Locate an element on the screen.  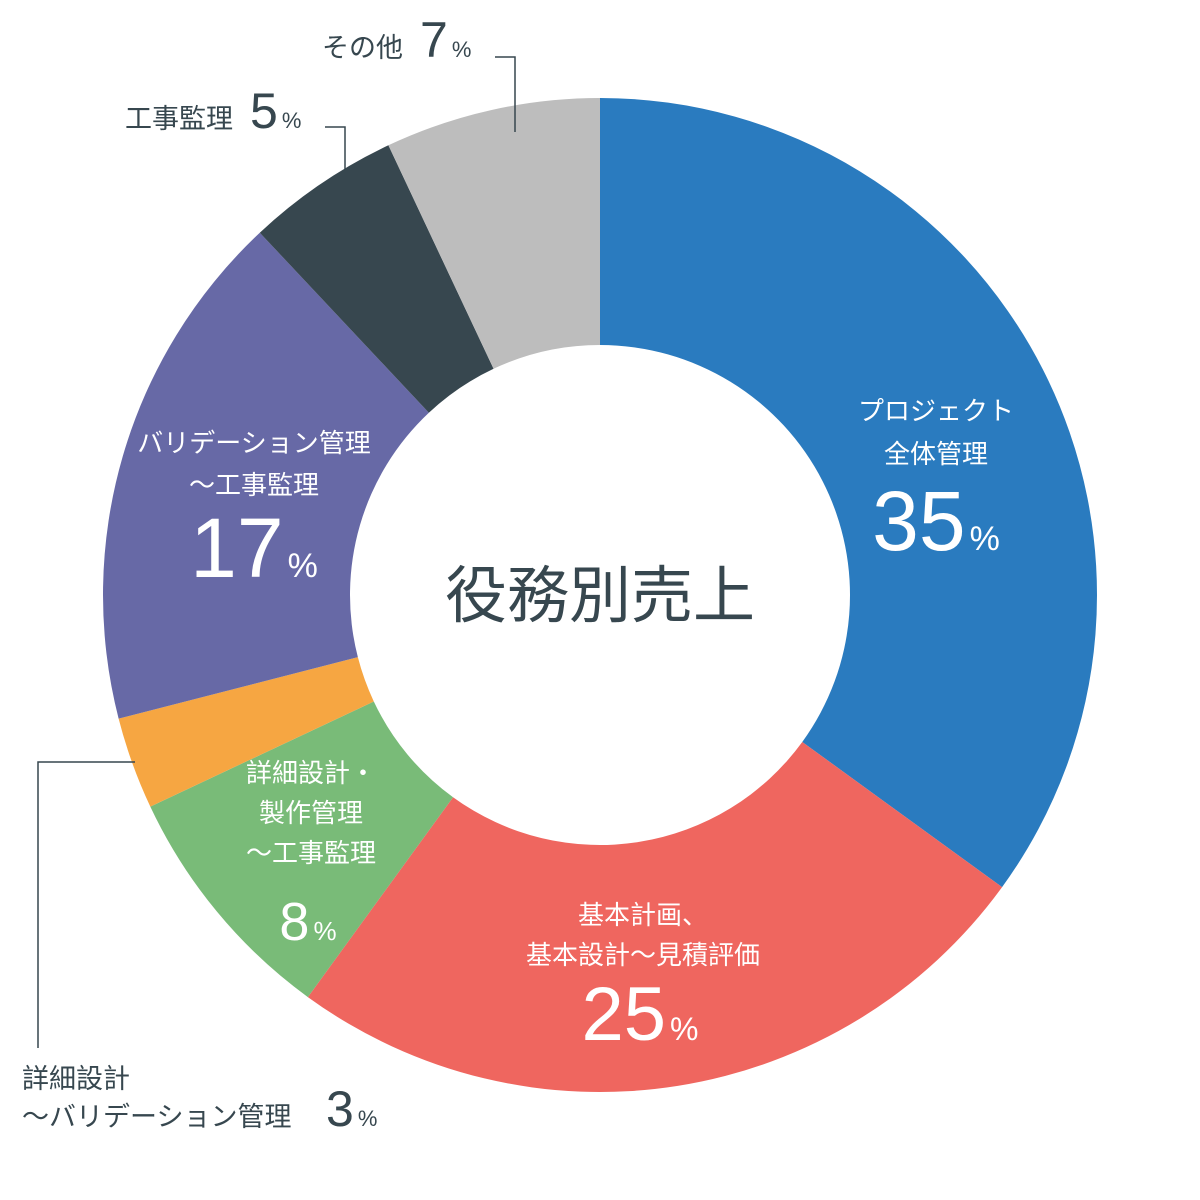
slice-6-value: 5% is located at coordinates (275, 111).